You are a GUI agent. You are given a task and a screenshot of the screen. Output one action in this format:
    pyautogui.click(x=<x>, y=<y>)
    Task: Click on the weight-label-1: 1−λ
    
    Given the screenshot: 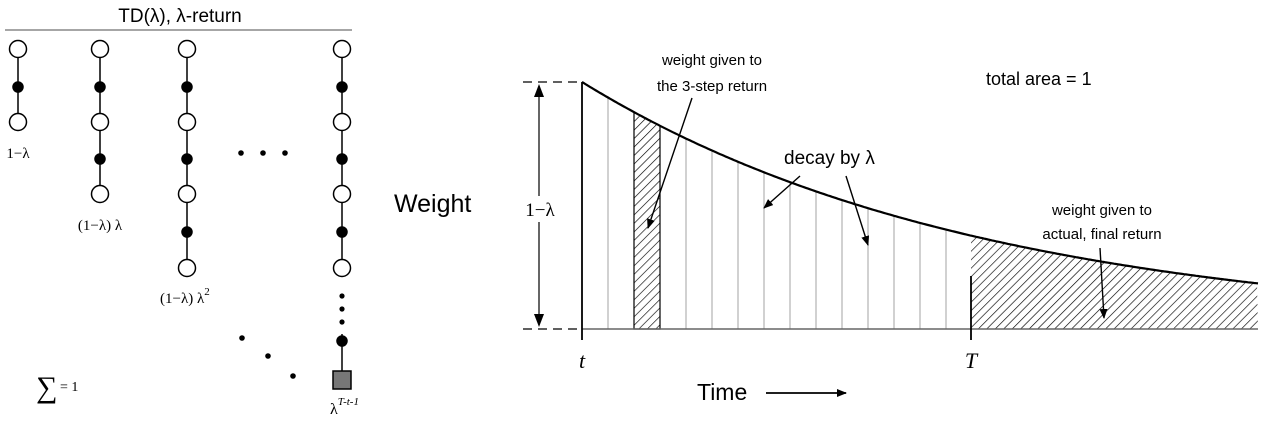 What is the action you would take?
    pyautogui.click(x=18, y=154)
    